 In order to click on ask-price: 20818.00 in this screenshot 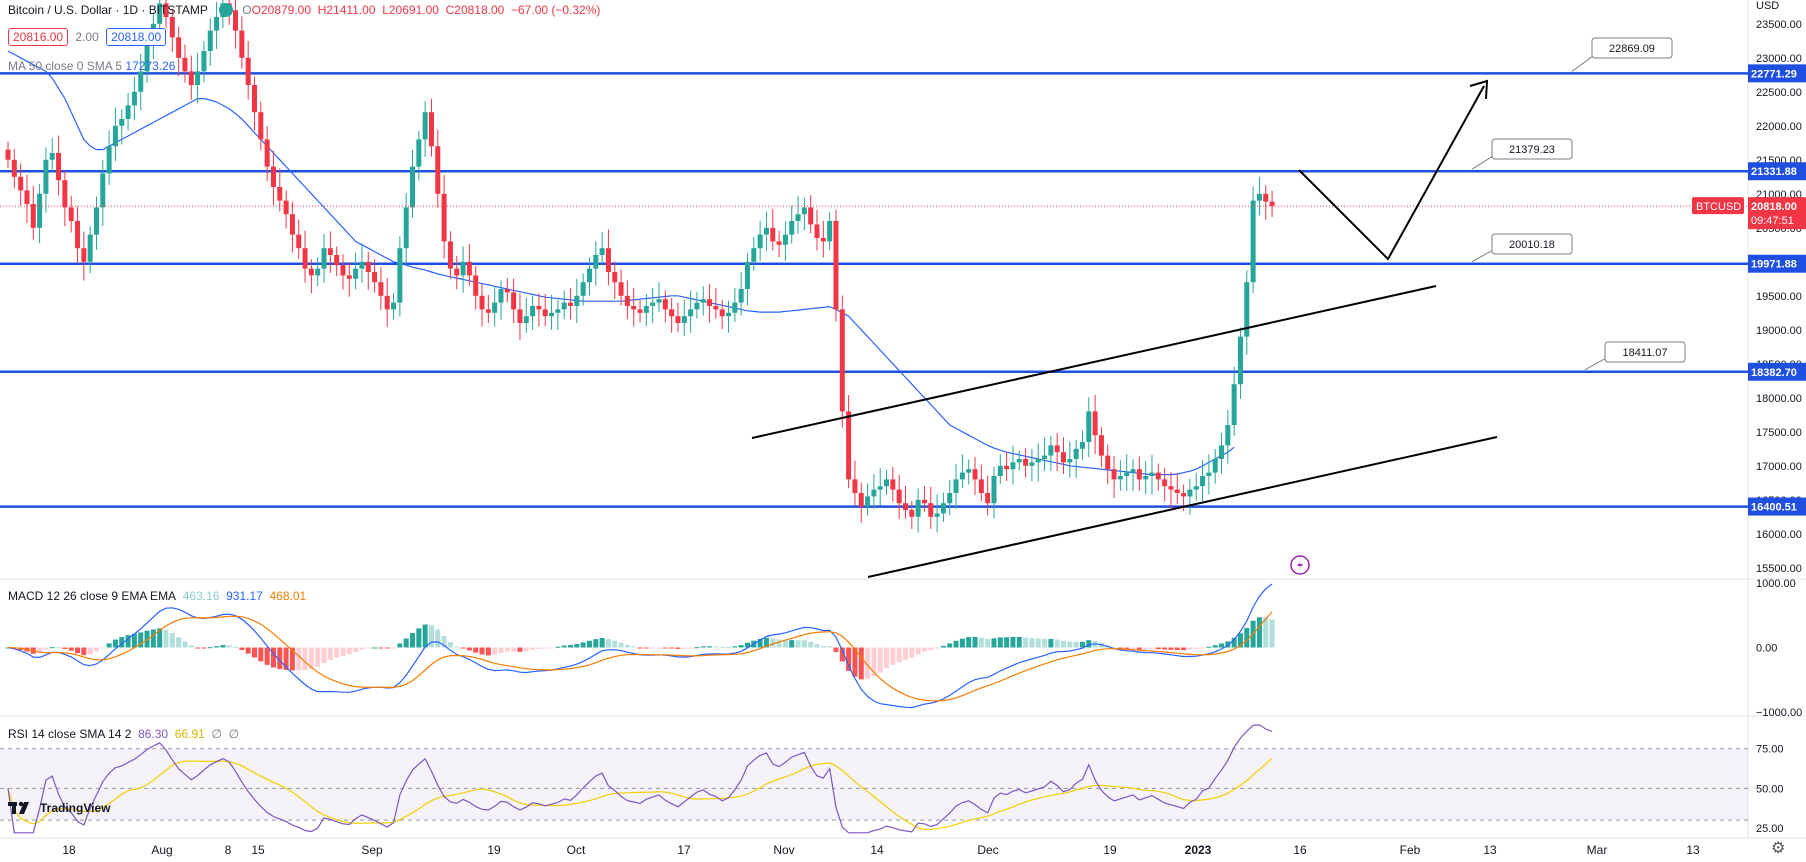, I will do `click(136, 37)`.